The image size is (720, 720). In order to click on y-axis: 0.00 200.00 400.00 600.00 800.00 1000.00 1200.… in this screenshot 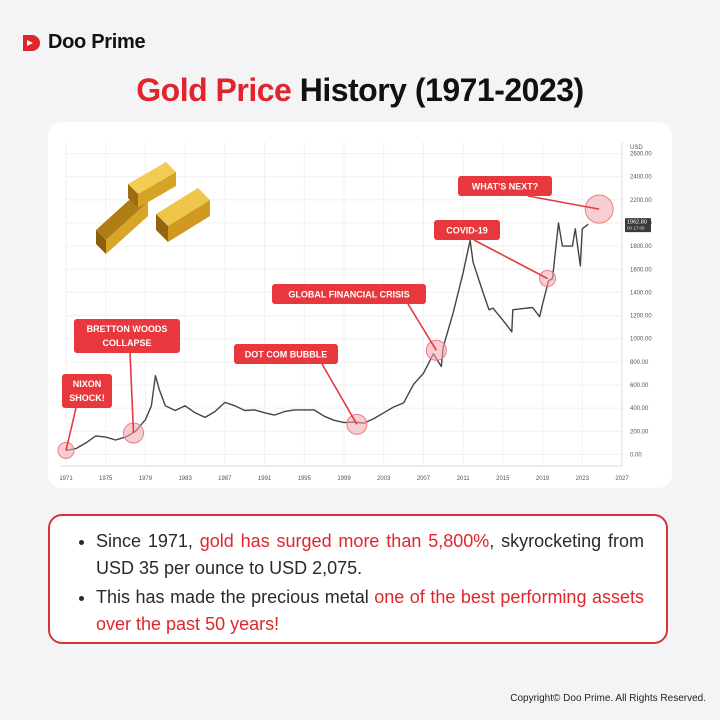, I will do `click(636, 304)`.